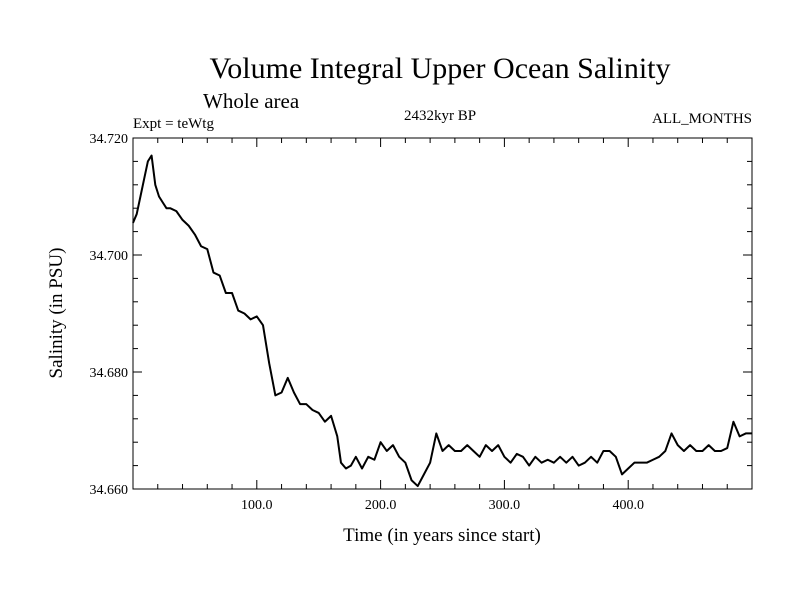 Image resolution: width=800 pixels, height=600 pixels. Describe the element at coordinates (702, 119) in the screenshot. I see `months-label: ALL_MONTHS` at that location.